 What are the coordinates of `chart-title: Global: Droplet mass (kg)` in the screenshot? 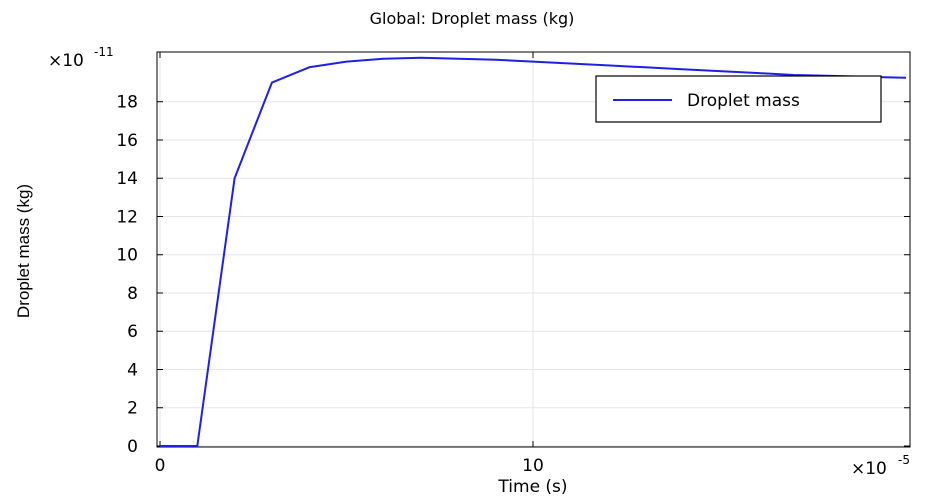 It's located at (472, 18).